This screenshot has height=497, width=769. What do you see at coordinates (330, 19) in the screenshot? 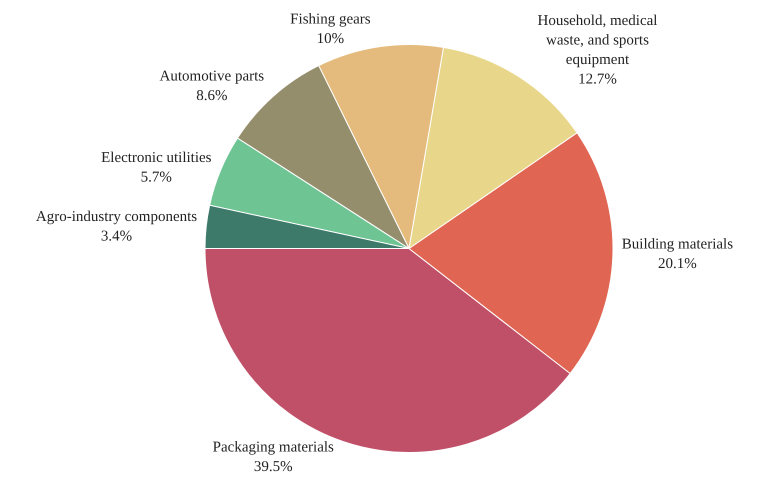
I see `slice-label: Fishing gears` at bounding box center [330, 19].